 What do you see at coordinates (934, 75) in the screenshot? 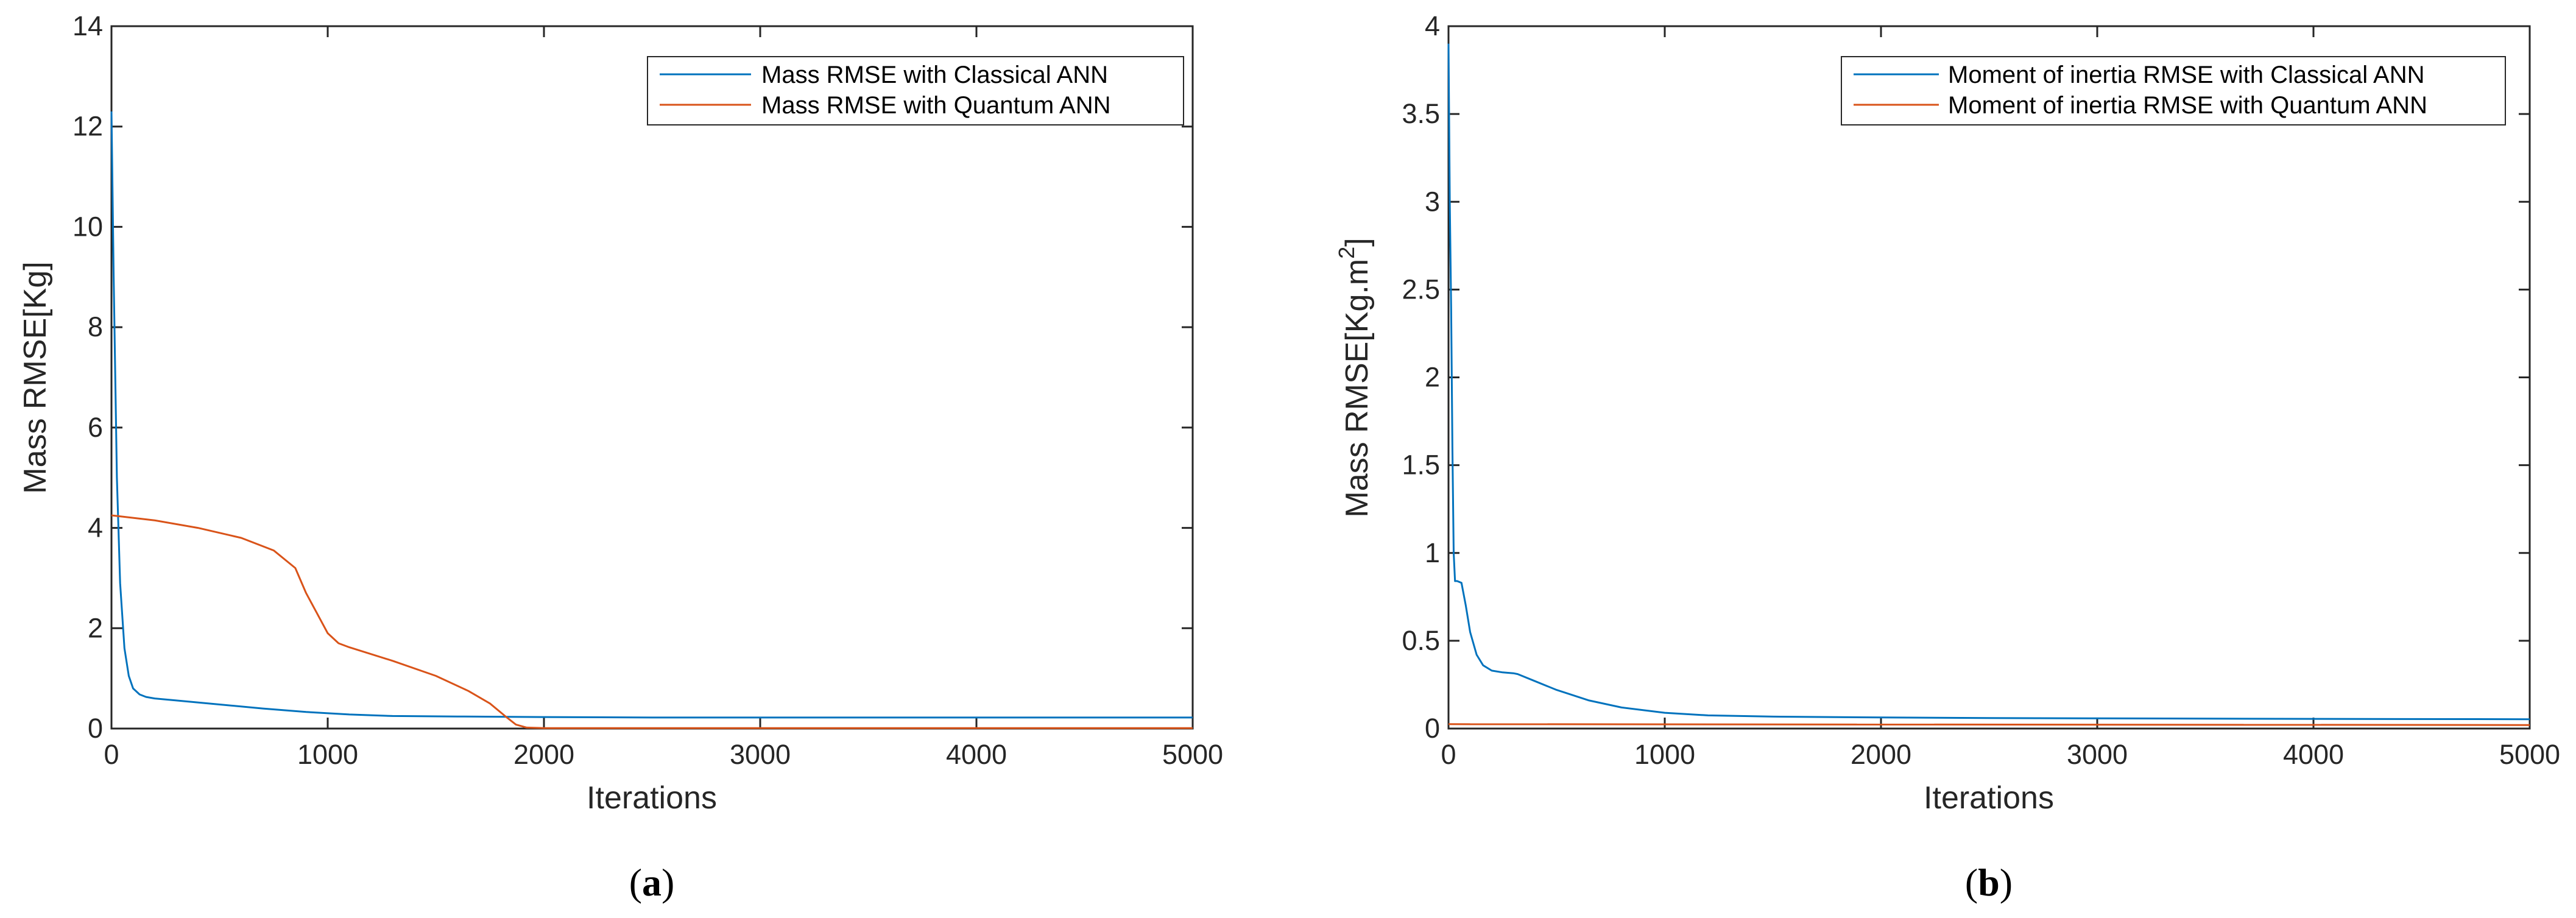
I see `legend-label-classical: Mass RMSE with Classical ANN` at bounding box center [934, 75].